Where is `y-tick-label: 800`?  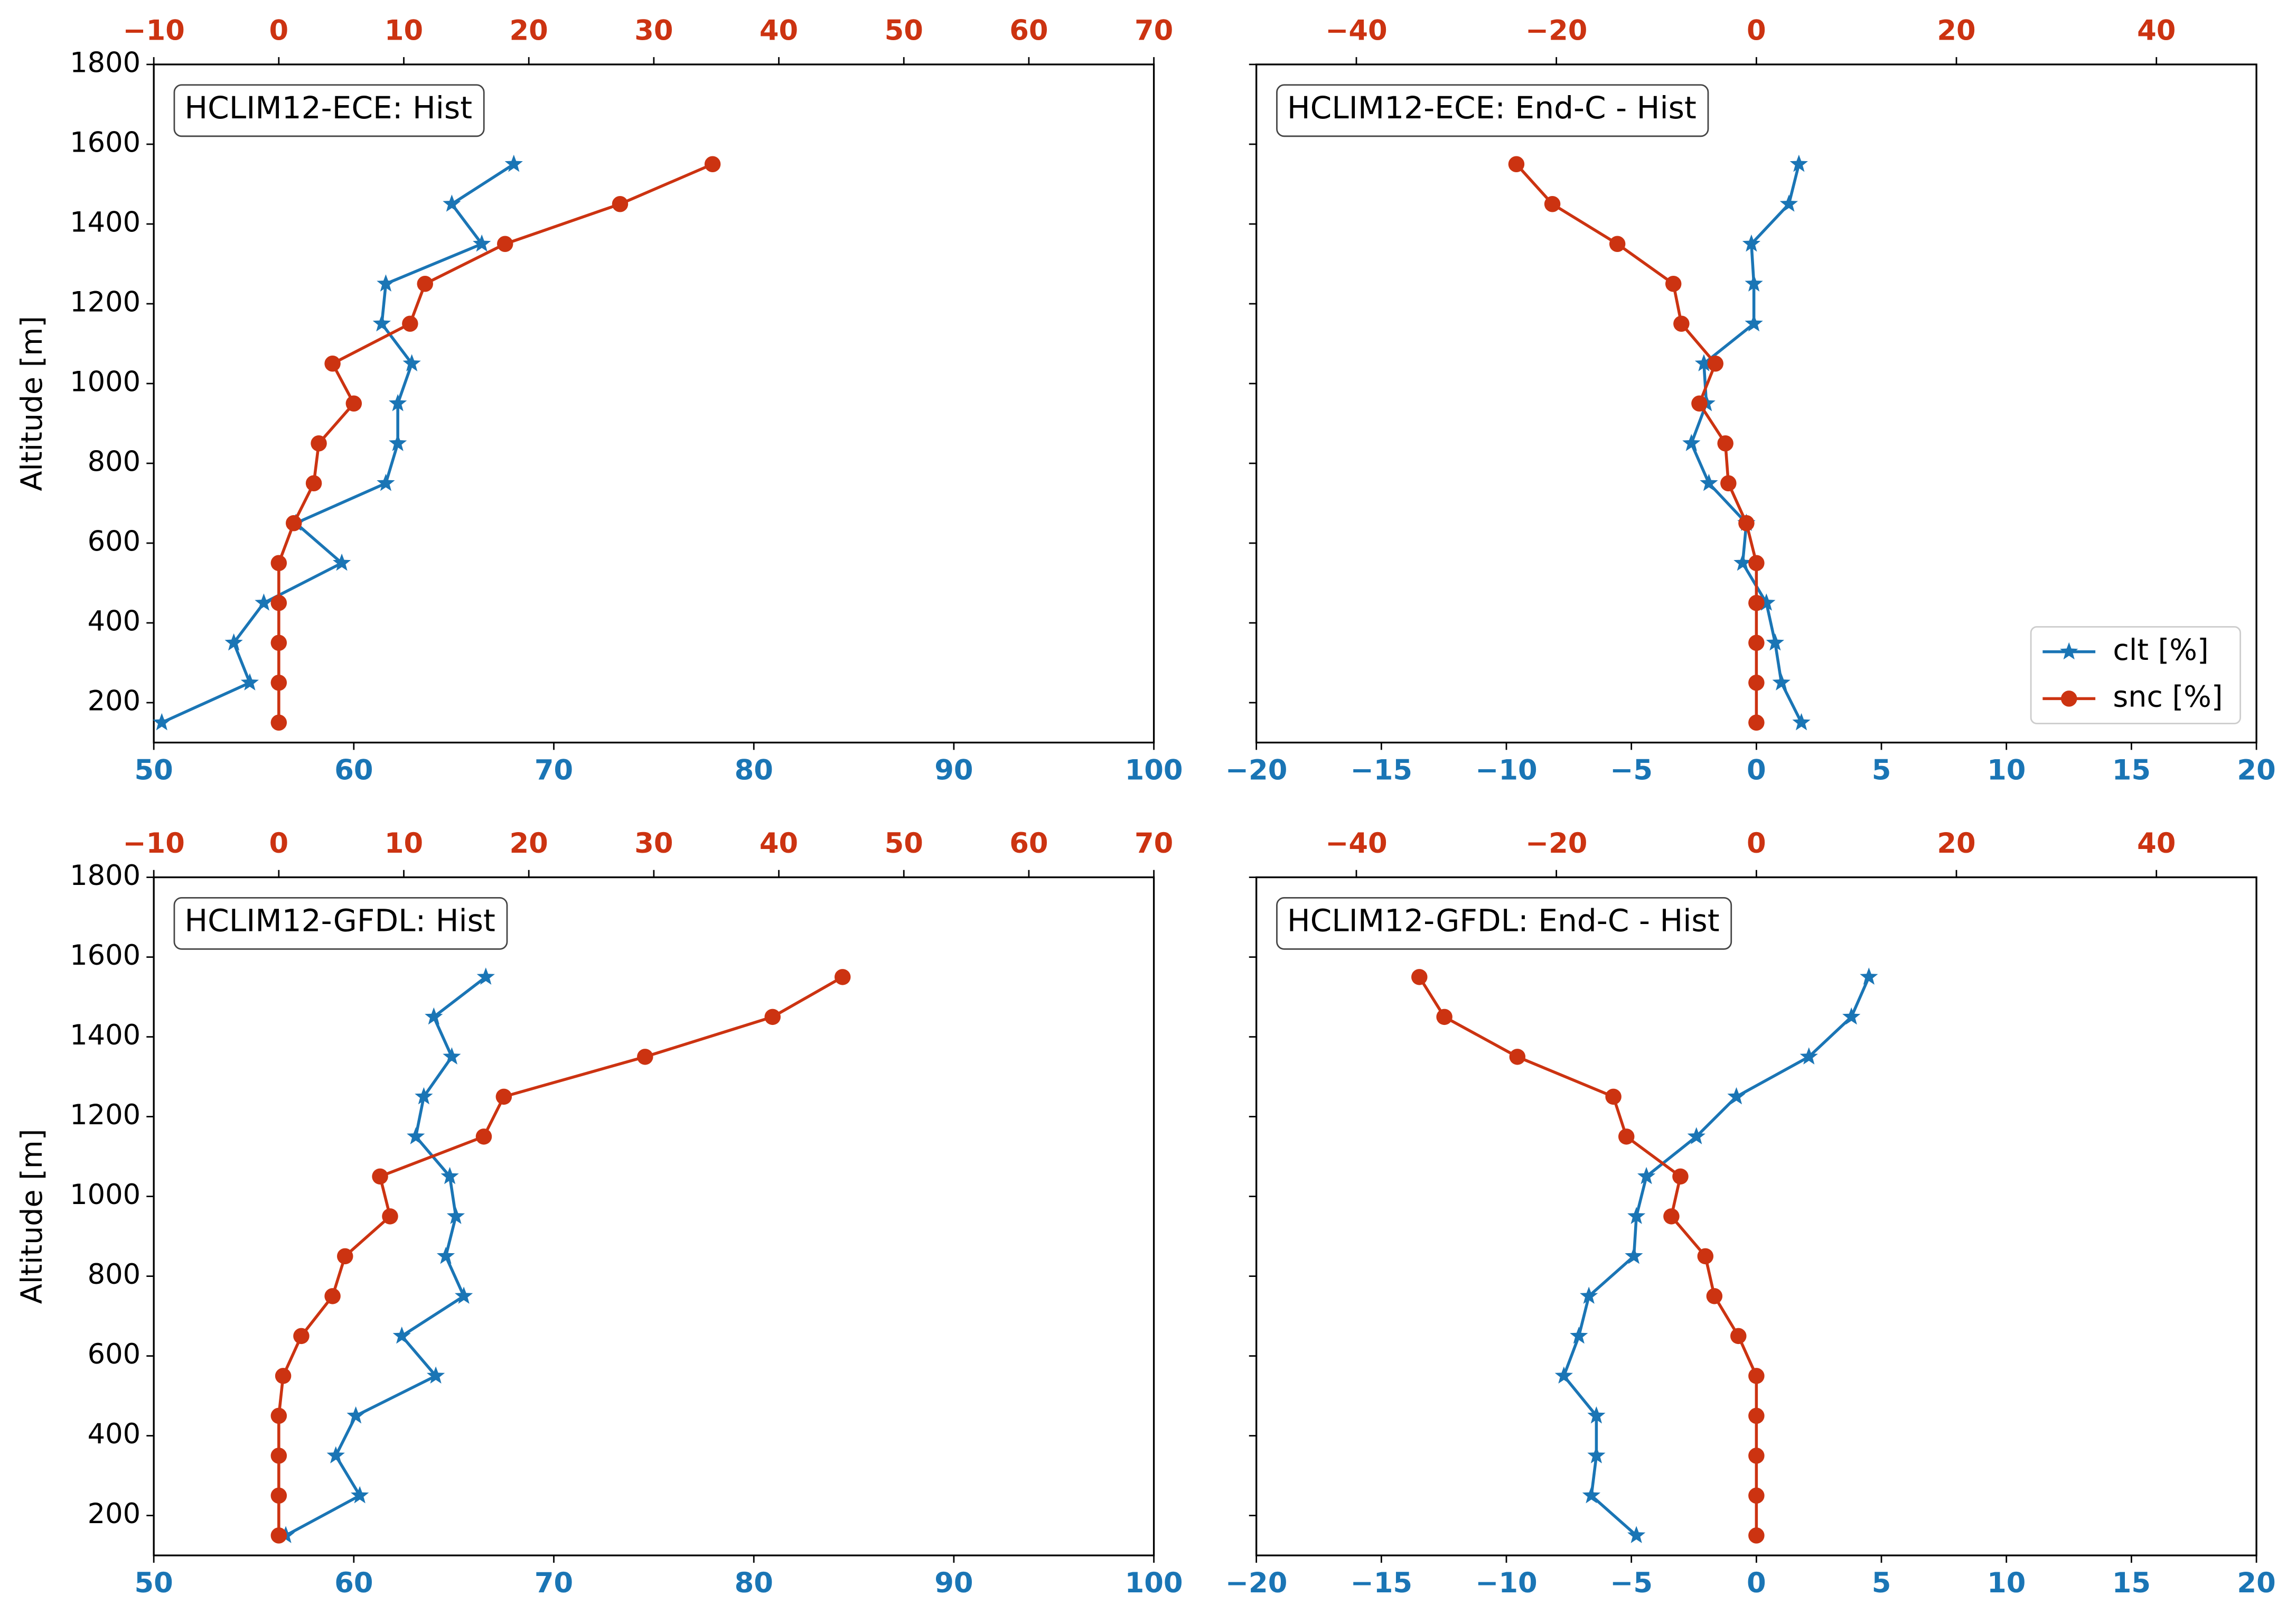 y-tick-label: 800 is located at coordinates (114, 1274).